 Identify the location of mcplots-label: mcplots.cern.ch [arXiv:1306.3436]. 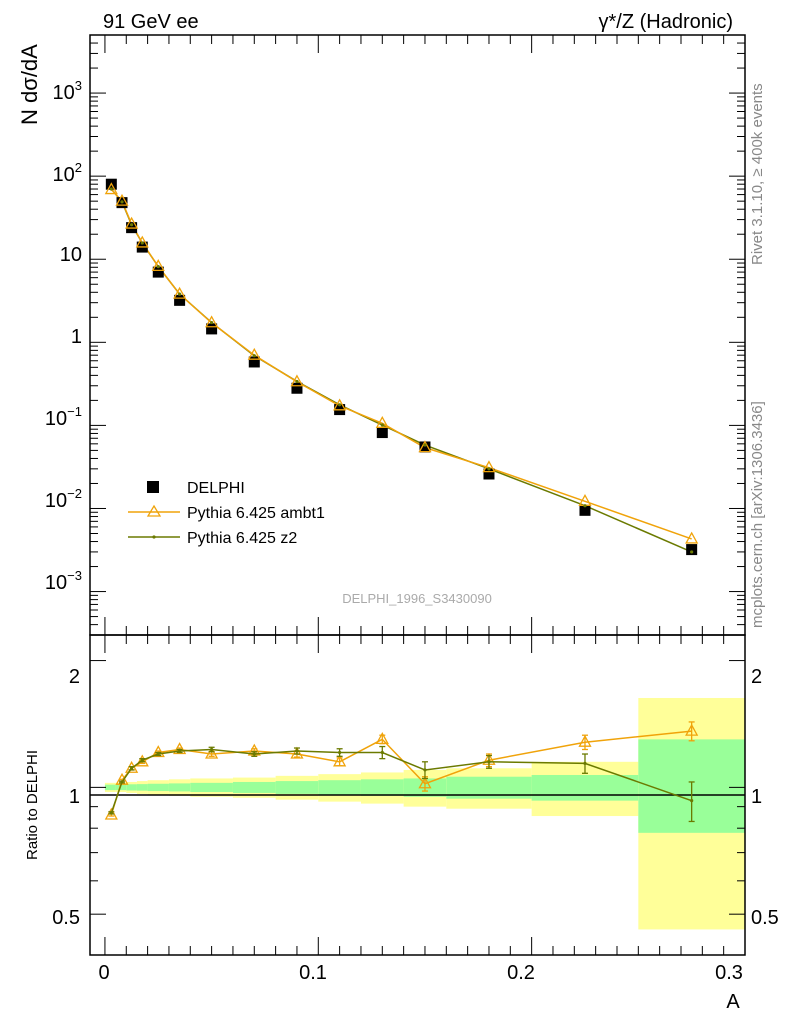
(757, 514).